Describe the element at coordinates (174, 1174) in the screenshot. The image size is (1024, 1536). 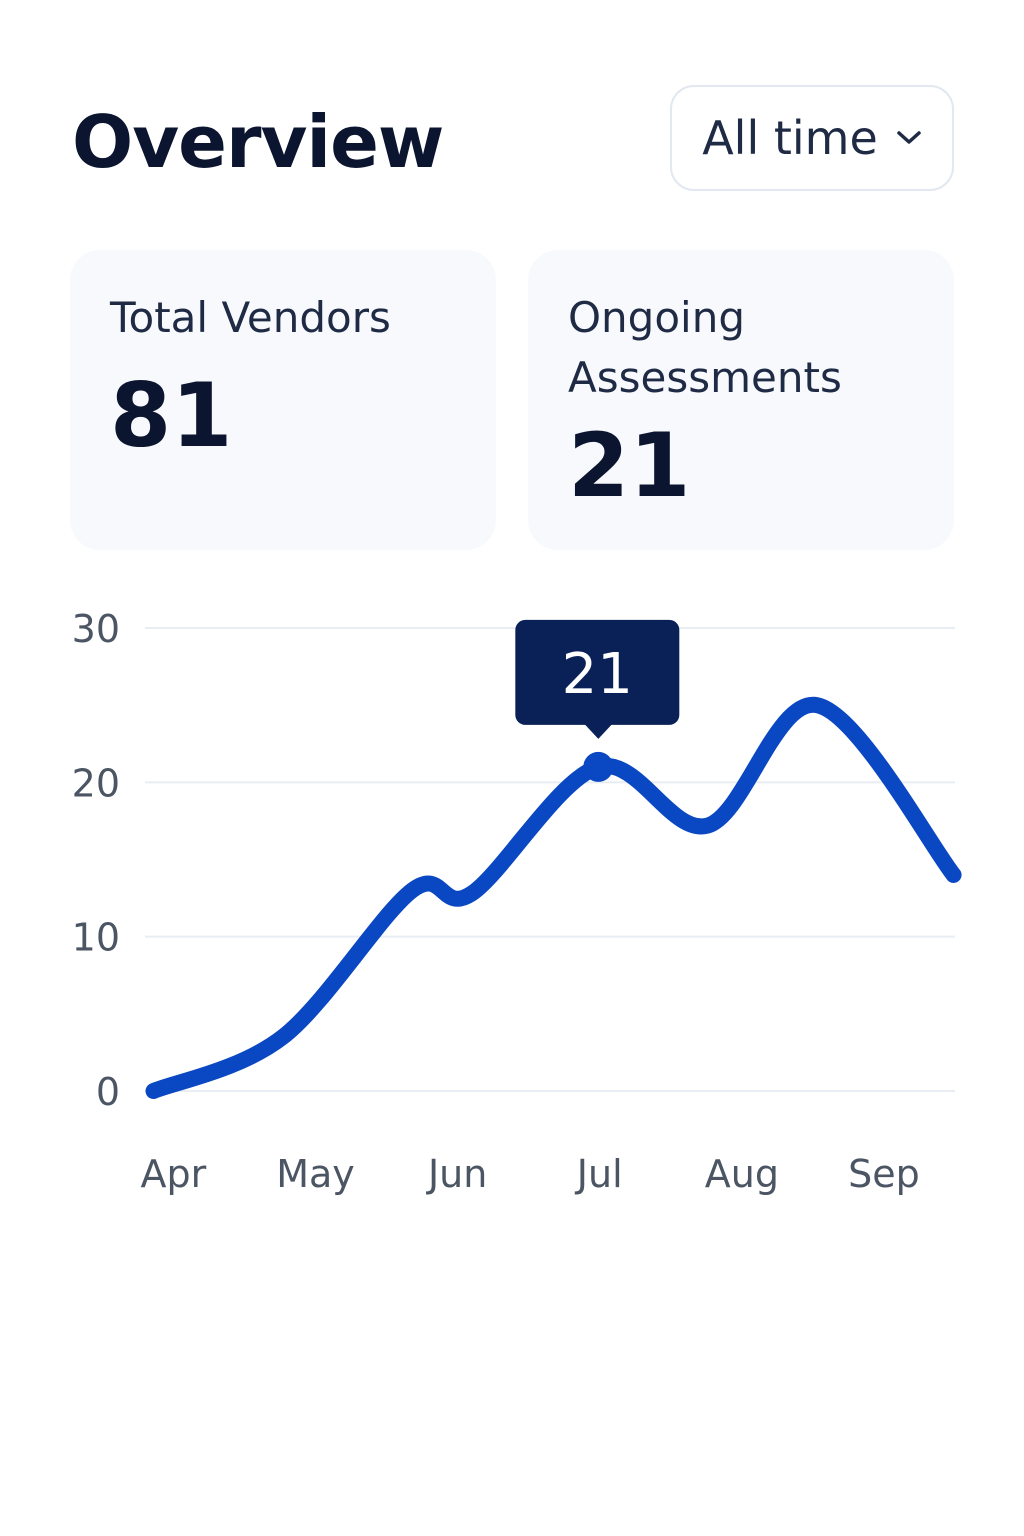
I see `x-tick-label: Apr` at that location.